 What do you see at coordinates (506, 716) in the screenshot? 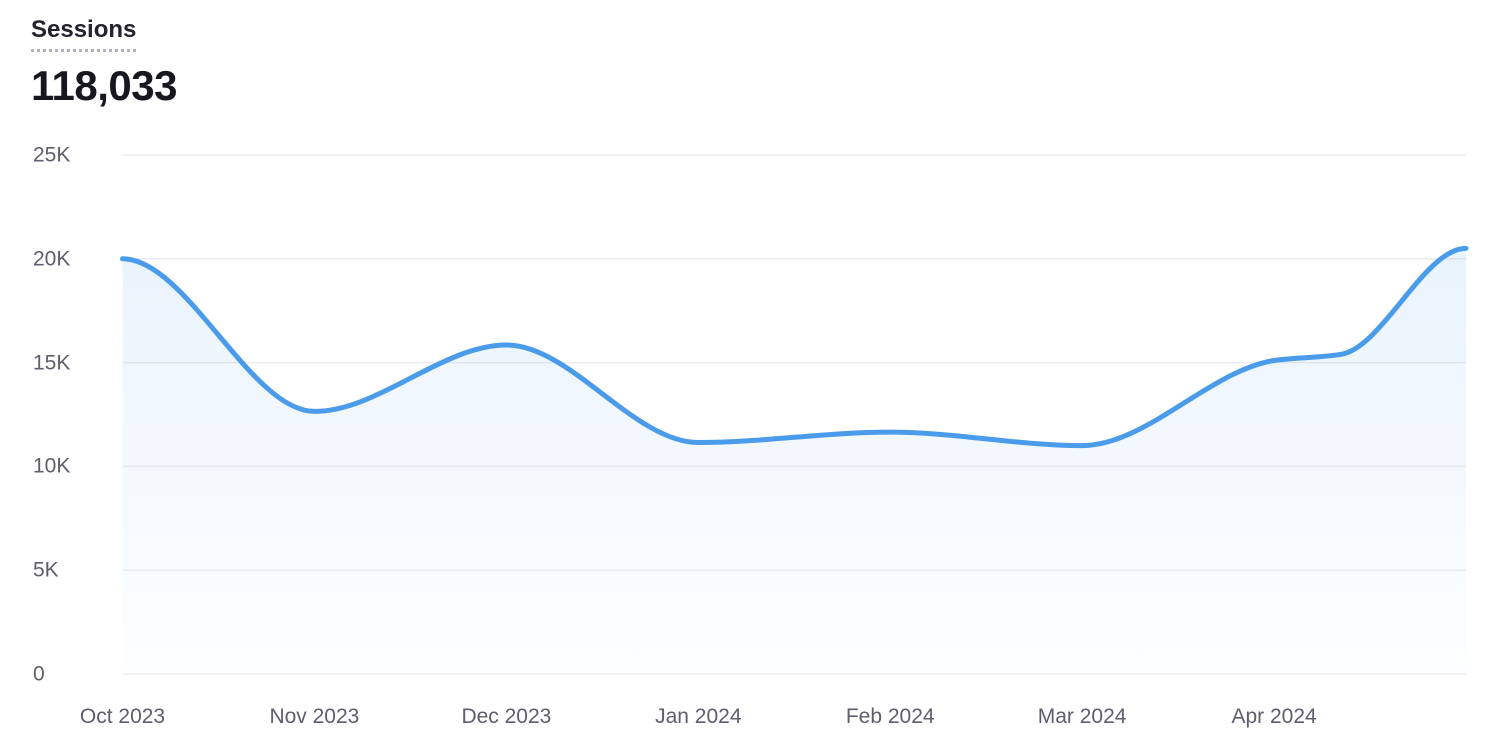
I see `x-axis-label: Dec 2023` at bounding box center [506, 716].